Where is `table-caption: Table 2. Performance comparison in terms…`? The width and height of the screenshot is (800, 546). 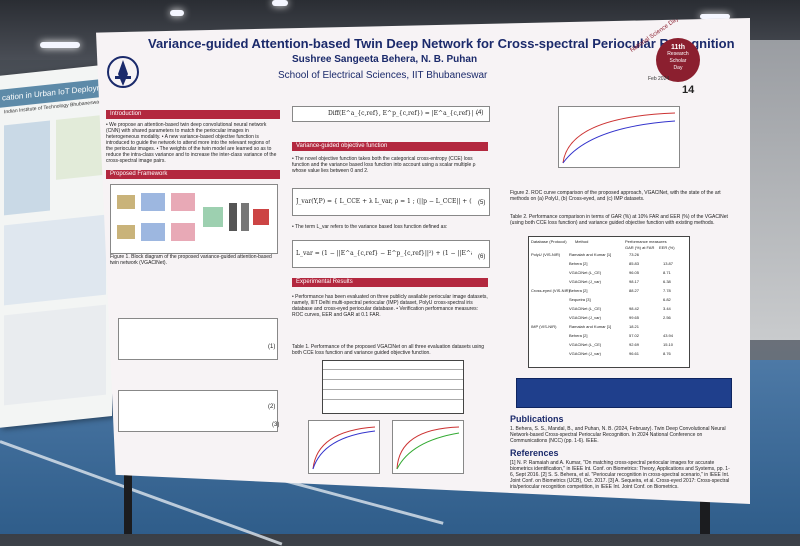
table-caption: Table 2. Performance comparison in terms… is located at coordinates (619, 220).